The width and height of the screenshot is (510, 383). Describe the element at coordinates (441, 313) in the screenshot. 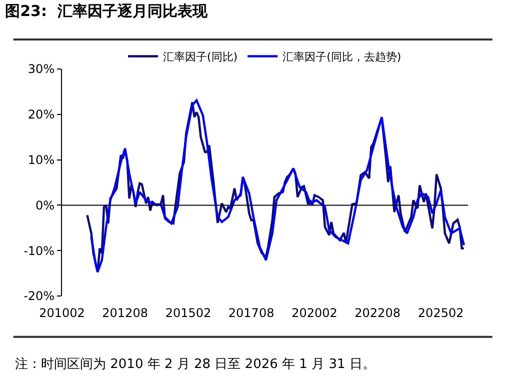

I see `x-tick-label: 202502` at that location.